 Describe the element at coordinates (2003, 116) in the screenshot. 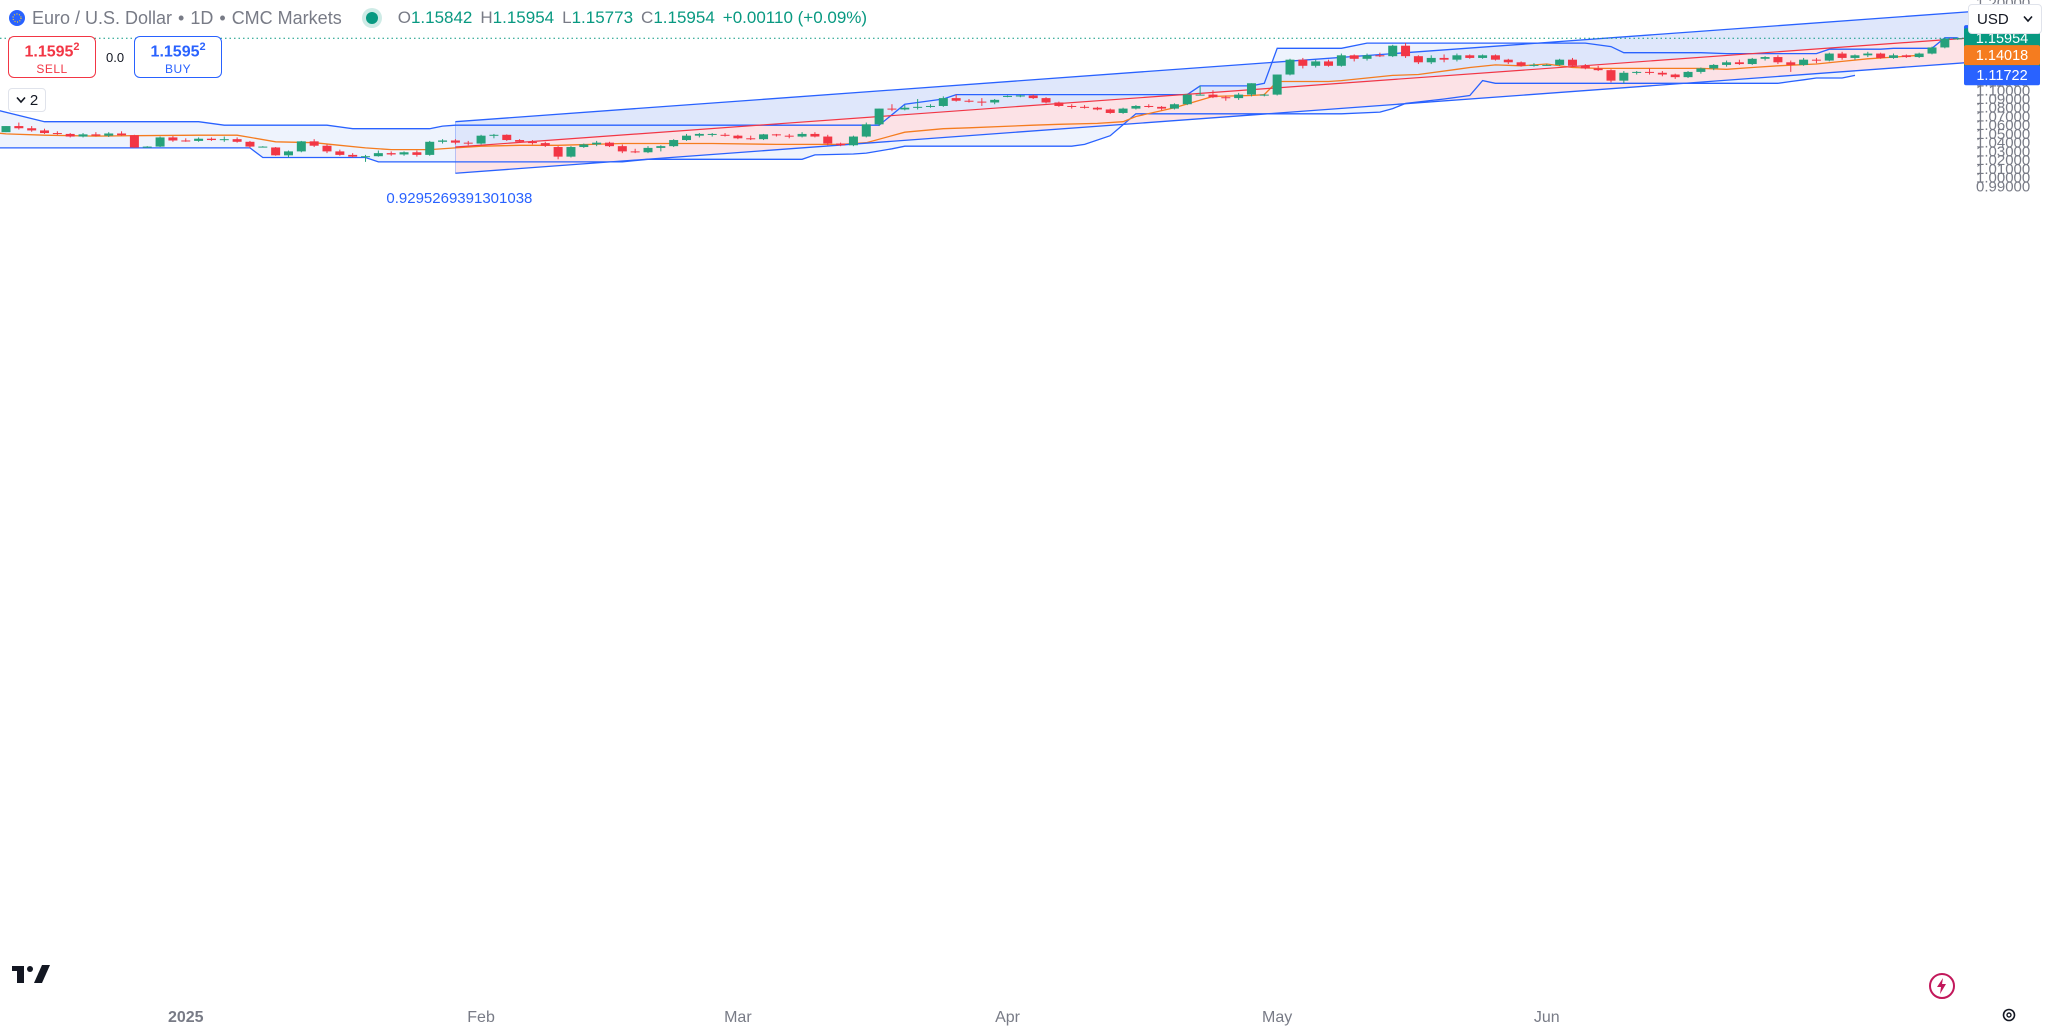

I see `y-tick-label: 1.07000` at that location.